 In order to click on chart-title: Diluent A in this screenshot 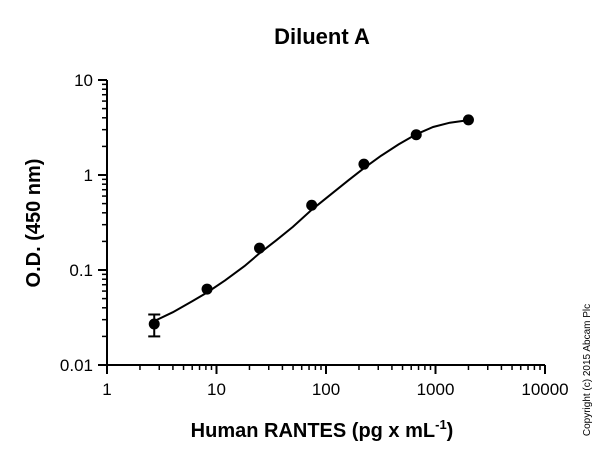, I will do `click(322, 36)`.